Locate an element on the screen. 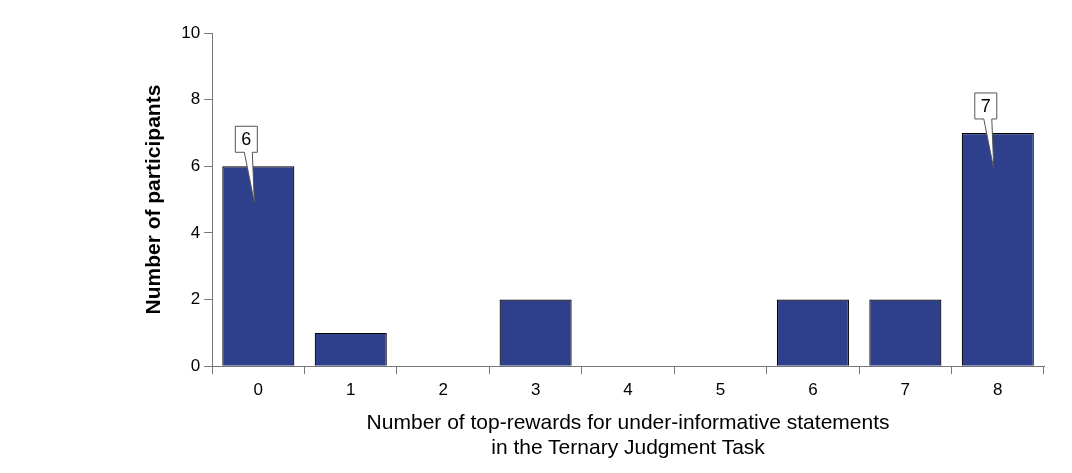 The height and width of the screenshot is (473, 1072). y-tick-label: 2 is located at coordinates (195, 299).